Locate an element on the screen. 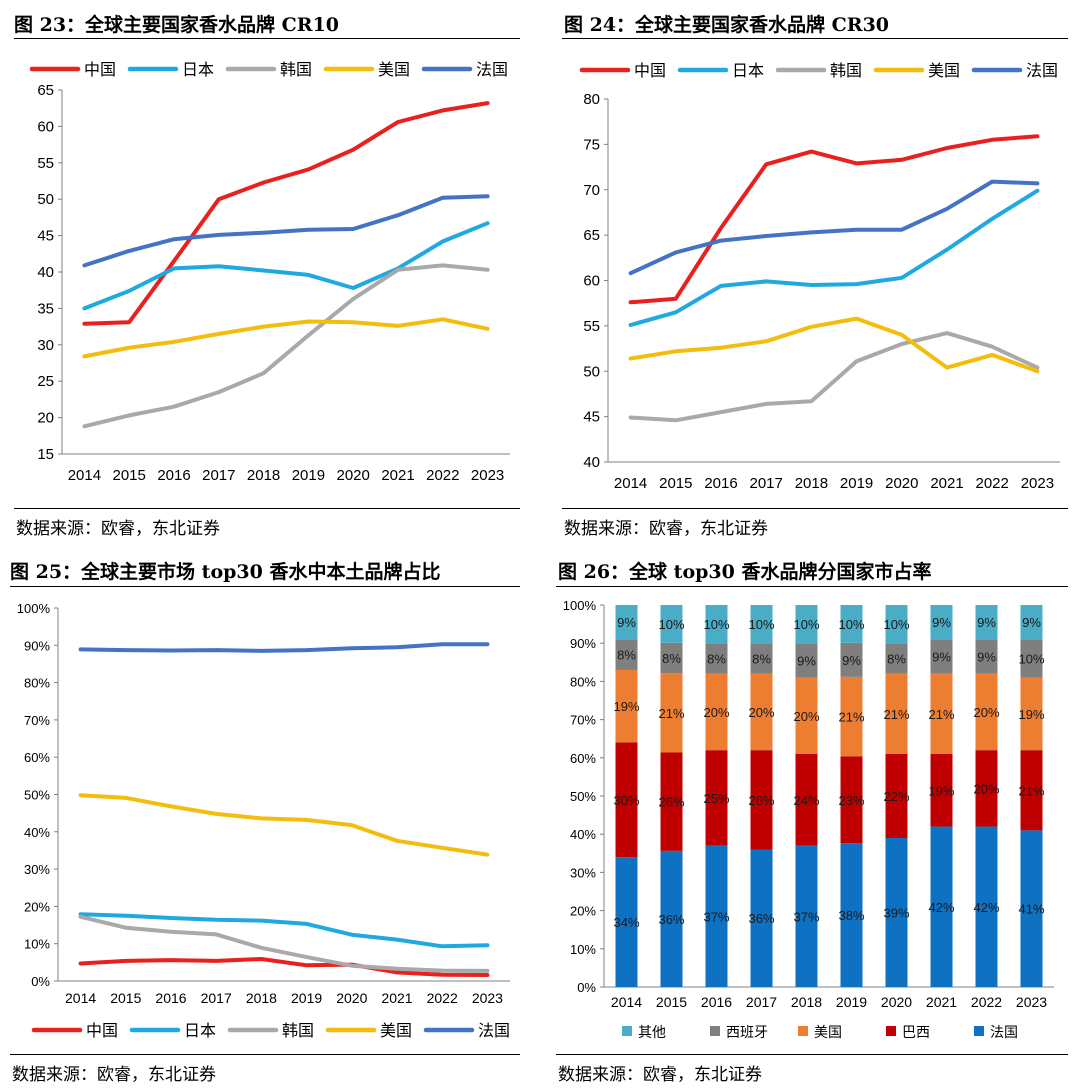 This screenshot has width=1080, height=1088. data-label: 34% is located at coordinates (626, 922).